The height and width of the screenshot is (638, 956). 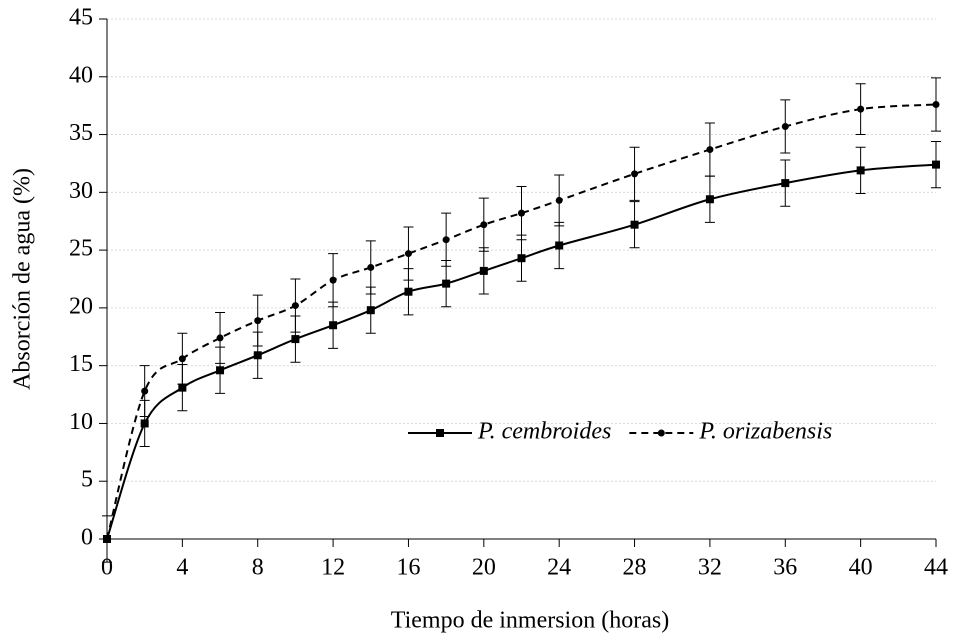 What do you see at coordinates (258, 568) in the screenshot?
I see `x-tick-label: 8` at bounding box center [258, 568].